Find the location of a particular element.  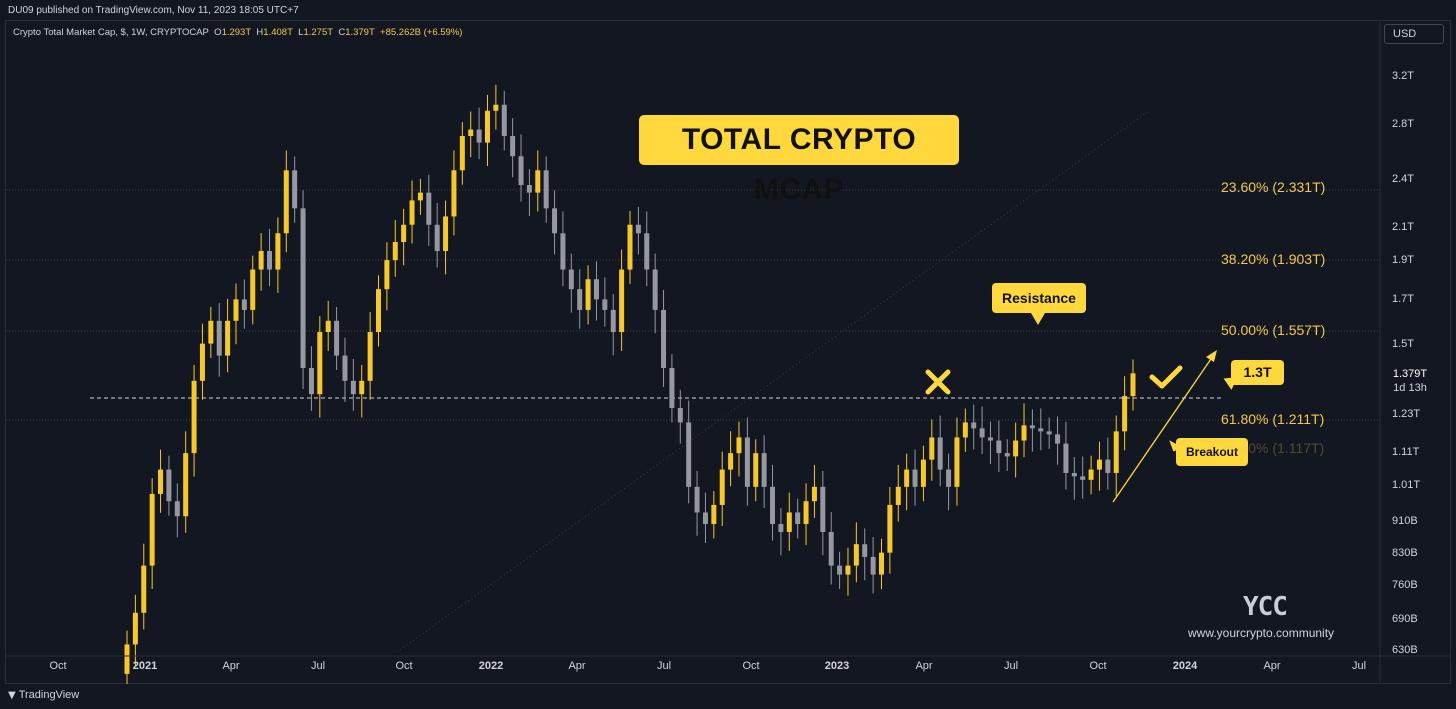

ohlc-open-label: O is located at coordinates (218, 32).